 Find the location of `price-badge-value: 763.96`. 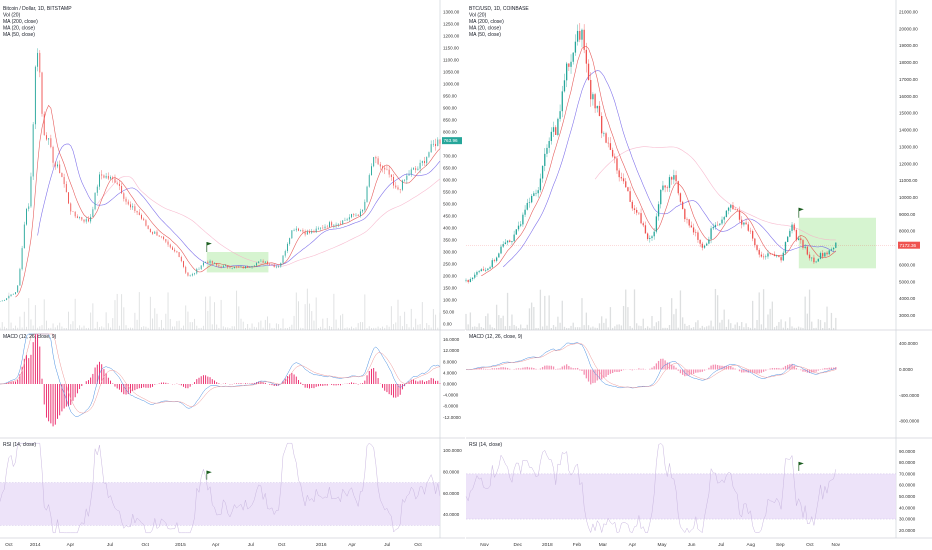

price-badge-value: 763.96 is located at coordinates (451, 140).